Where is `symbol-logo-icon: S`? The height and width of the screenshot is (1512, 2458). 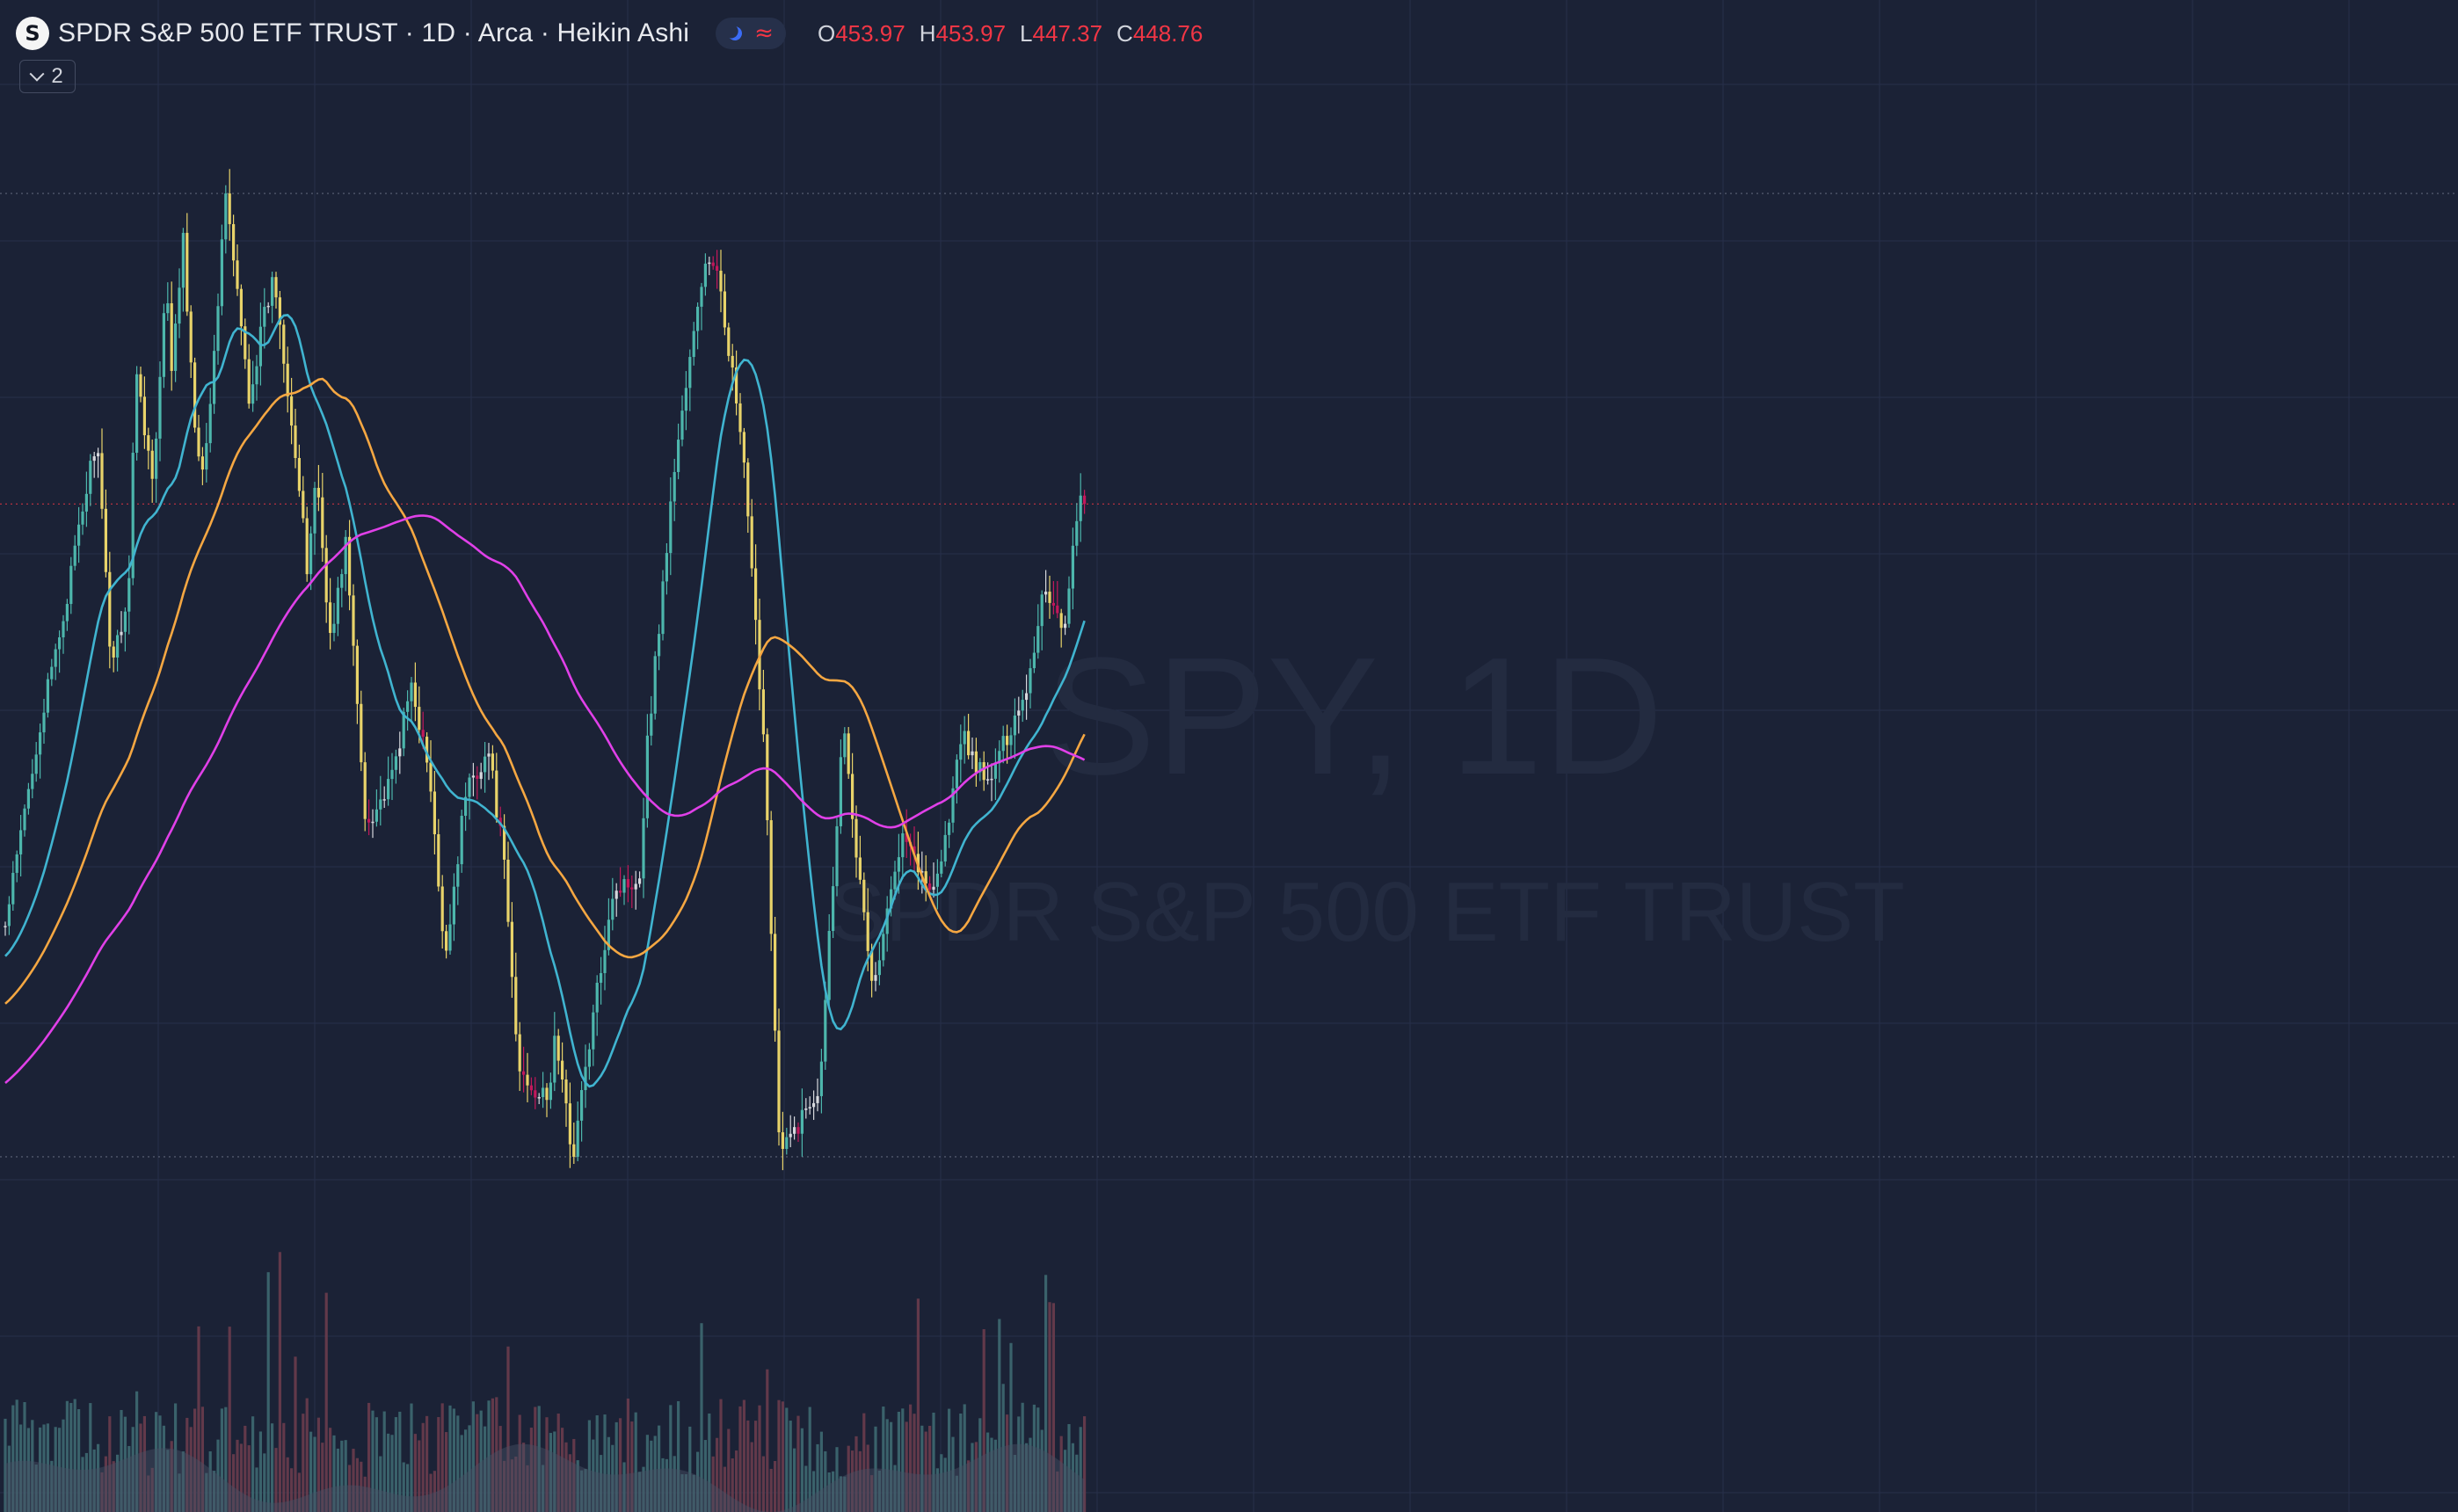 symbol-logo-icon: S is located at coordinates (32, 34).